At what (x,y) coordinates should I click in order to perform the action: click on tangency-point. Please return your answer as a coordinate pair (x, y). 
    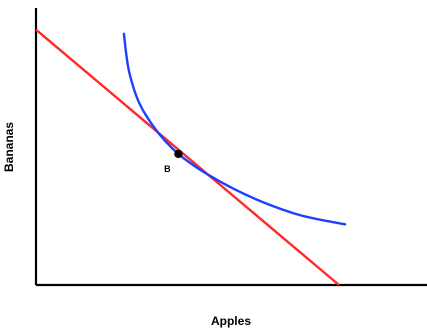
    Looking at the image, I should click on (178, 154).